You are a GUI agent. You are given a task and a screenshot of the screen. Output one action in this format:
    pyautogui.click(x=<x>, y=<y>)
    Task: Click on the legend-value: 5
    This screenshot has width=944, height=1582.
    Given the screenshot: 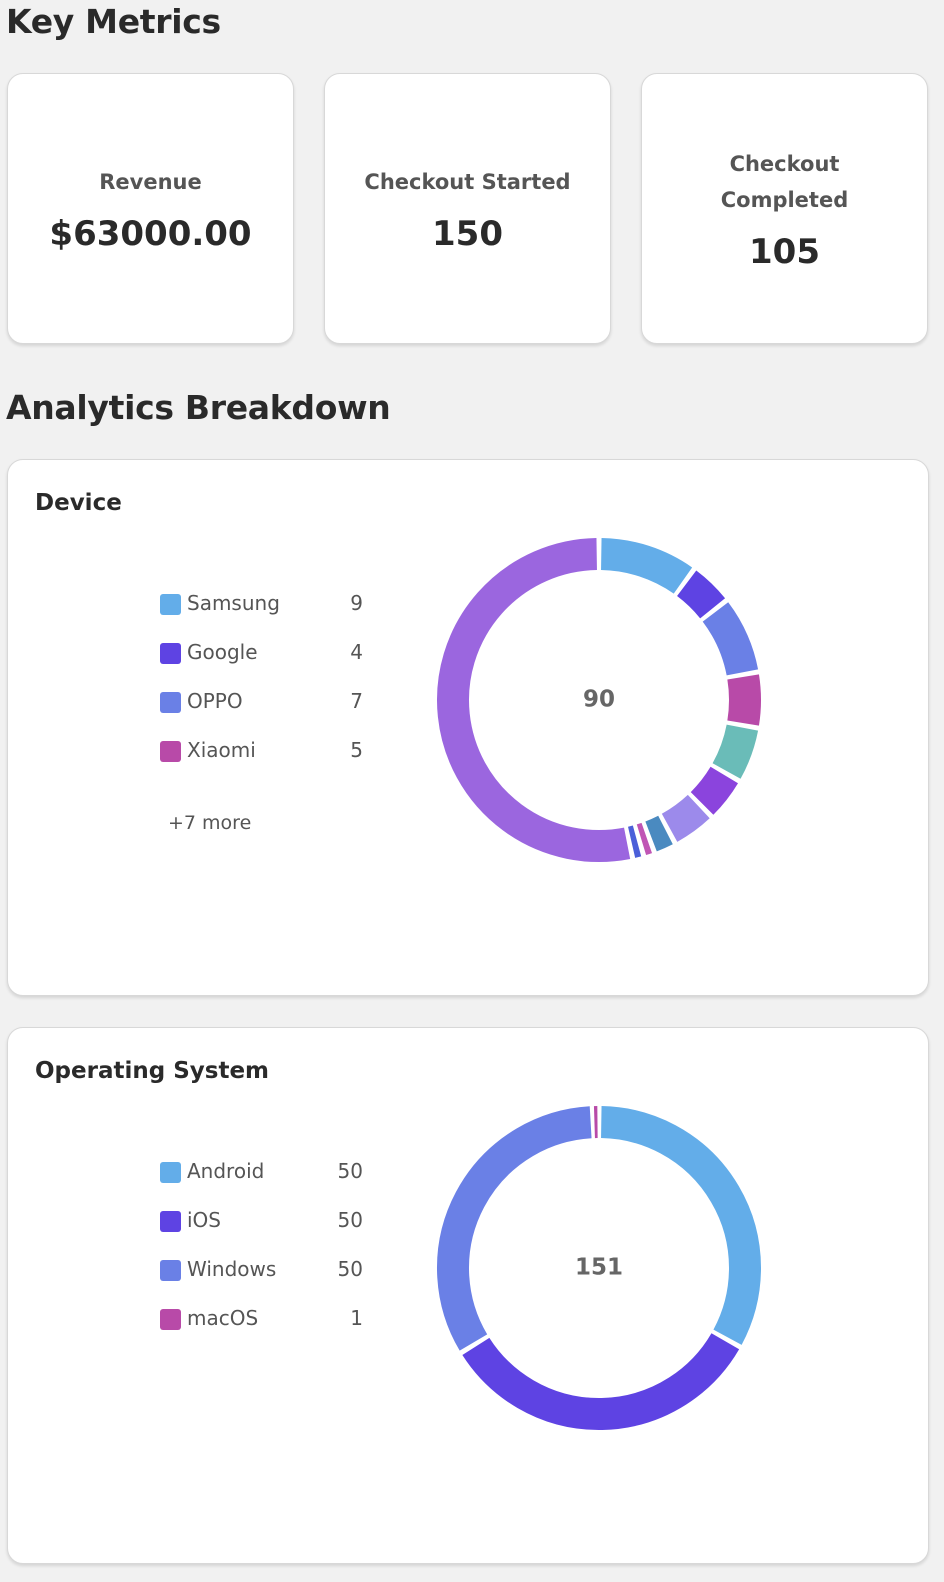 What is the action you would take?
    pyautogui.click(x=356, y=750)
    